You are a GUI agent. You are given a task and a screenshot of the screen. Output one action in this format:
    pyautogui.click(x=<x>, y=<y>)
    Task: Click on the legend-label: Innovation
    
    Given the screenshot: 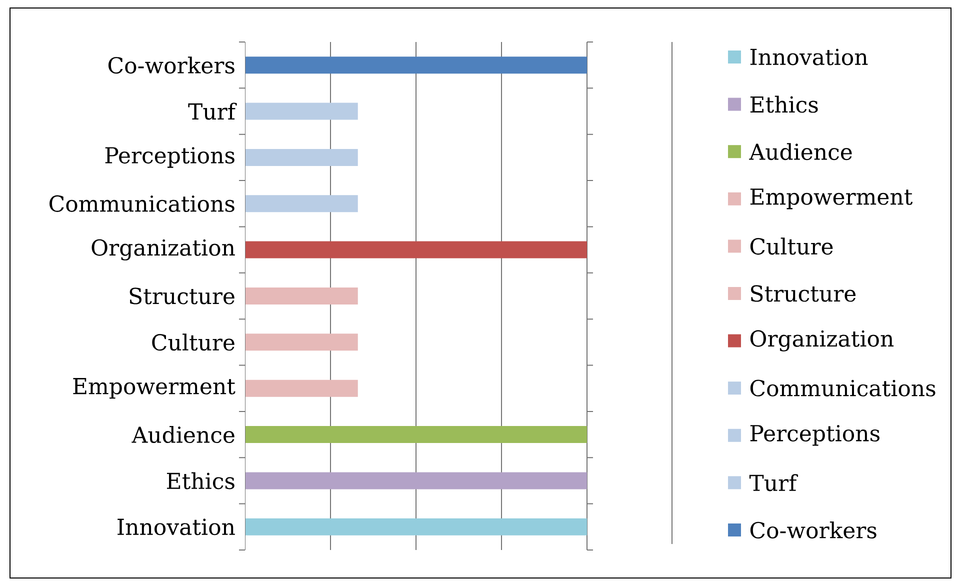 What is the action you would take?
    pyautogui.click(x=809, y=57)
    